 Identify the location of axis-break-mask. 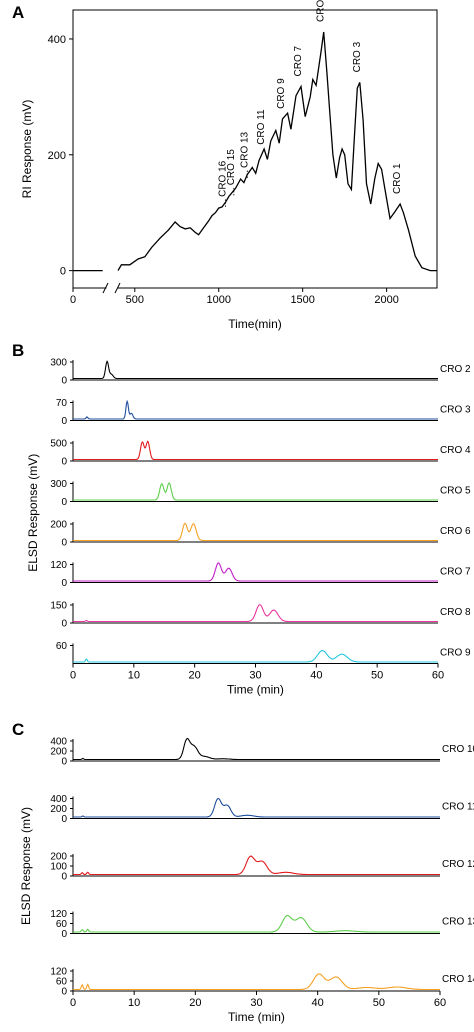
(112, 288).